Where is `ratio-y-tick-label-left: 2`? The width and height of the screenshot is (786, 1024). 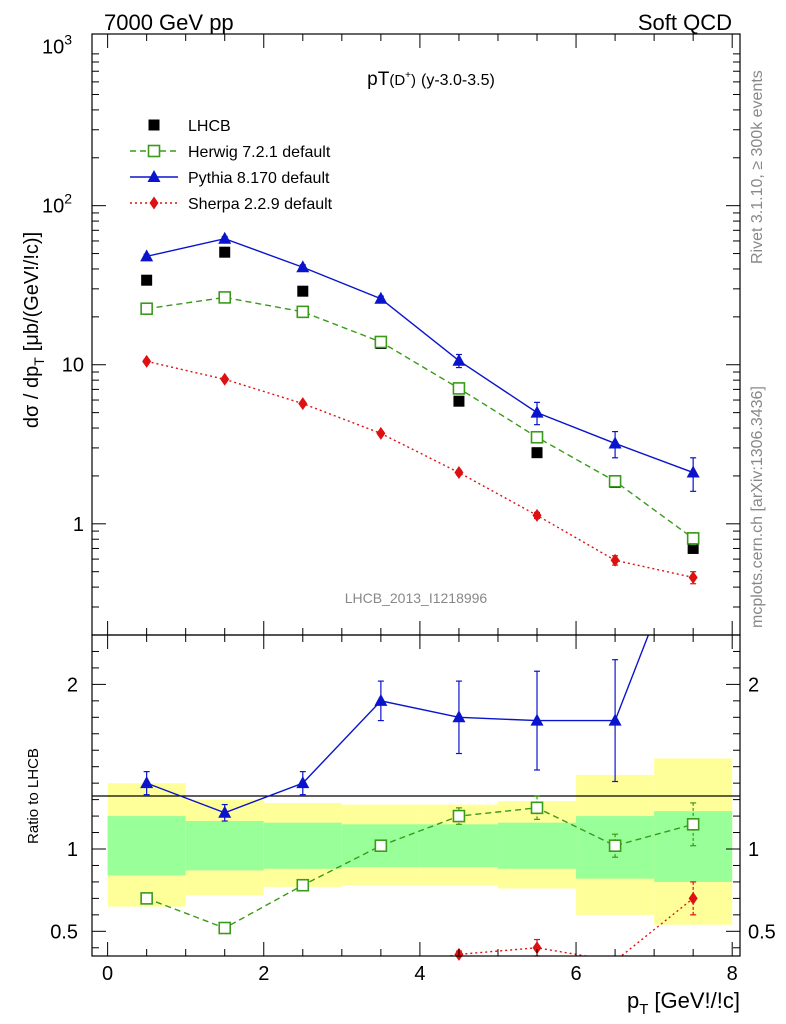 ratio-y-tick-label-left: 2 is located at coordinates (72, 685).